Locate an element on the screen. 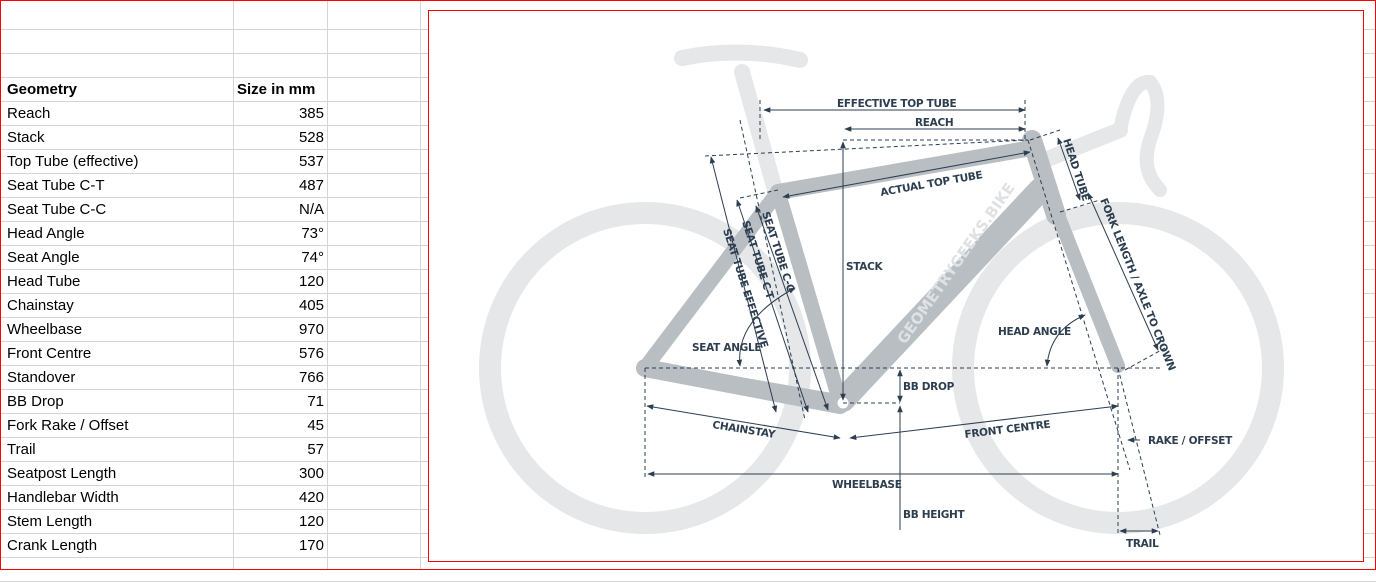 The width and height of the screenshot is (1376, 582). geometry-label-cell: Stem Length is located at coordinates (50, 521).